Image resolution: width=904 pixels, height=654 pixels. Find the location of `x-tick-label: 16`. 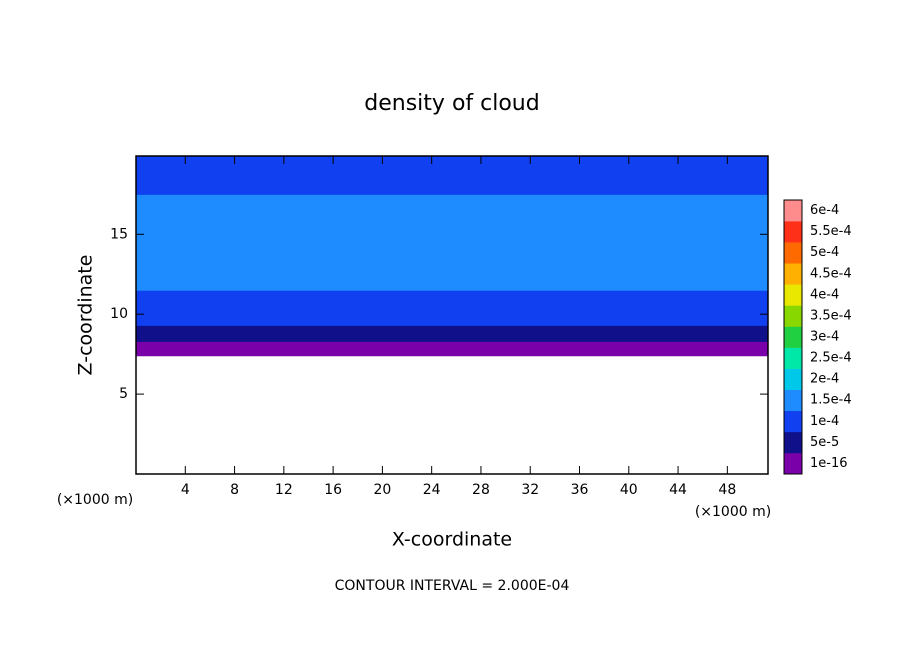

x-tick-label: 16 is located at coordinates (333, 490).